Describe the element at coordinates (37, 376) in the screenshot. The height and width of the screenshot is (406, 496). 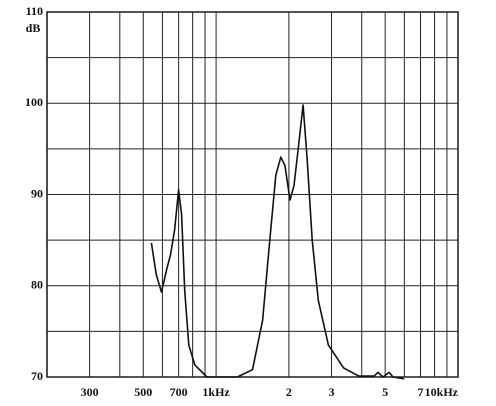
I see `y-tick-label: 70` at that location.